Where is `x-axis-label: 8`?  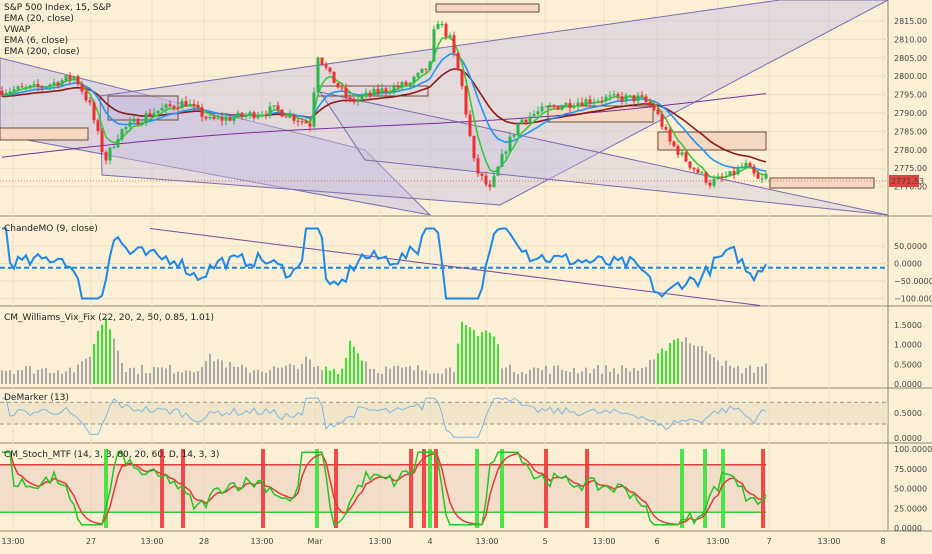 x-axis-label: 8 is located at coordinates (882, 541).